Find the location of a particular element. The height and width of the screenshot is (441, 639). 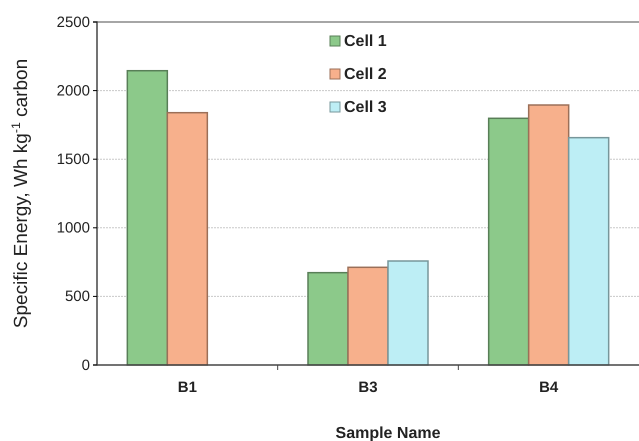

y-tick-label: 0 is located at coordinates (86, 365).